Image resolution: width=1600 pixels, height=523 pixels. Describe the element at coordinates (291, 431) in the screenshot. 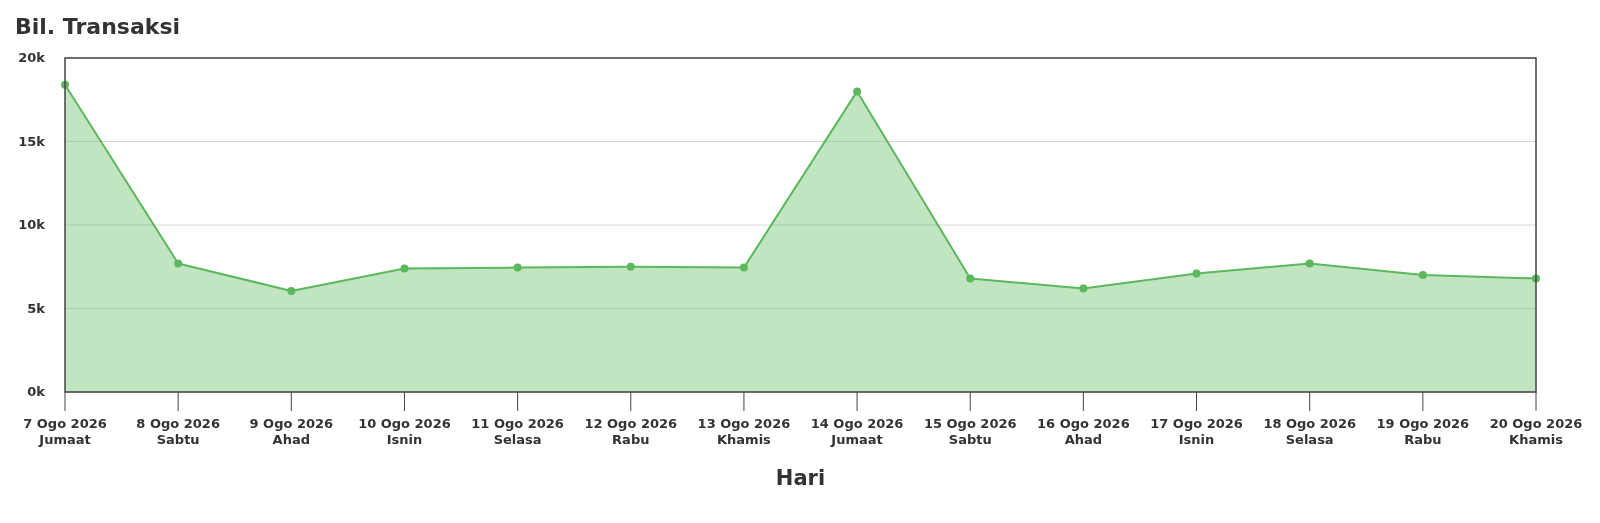

I see `x-tick-label: 9 Ogo 2026 Ahad` at that location.